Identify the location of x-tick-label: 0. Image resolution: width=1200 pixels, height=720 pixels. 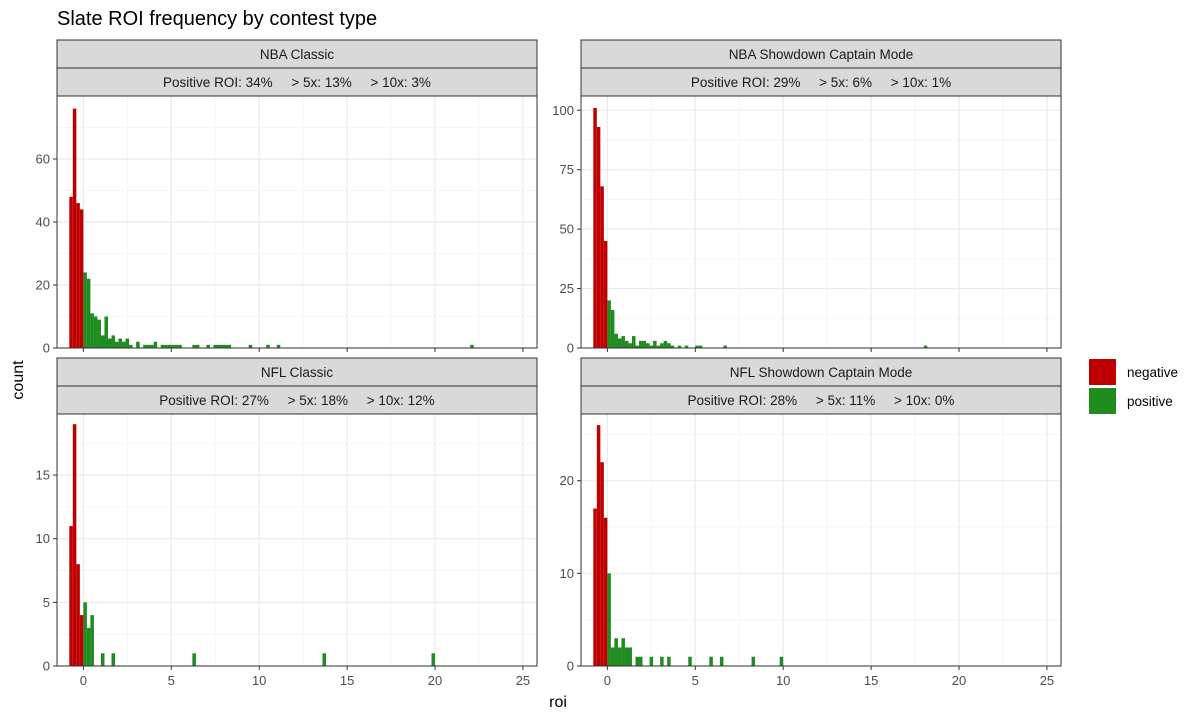
(607, 680).